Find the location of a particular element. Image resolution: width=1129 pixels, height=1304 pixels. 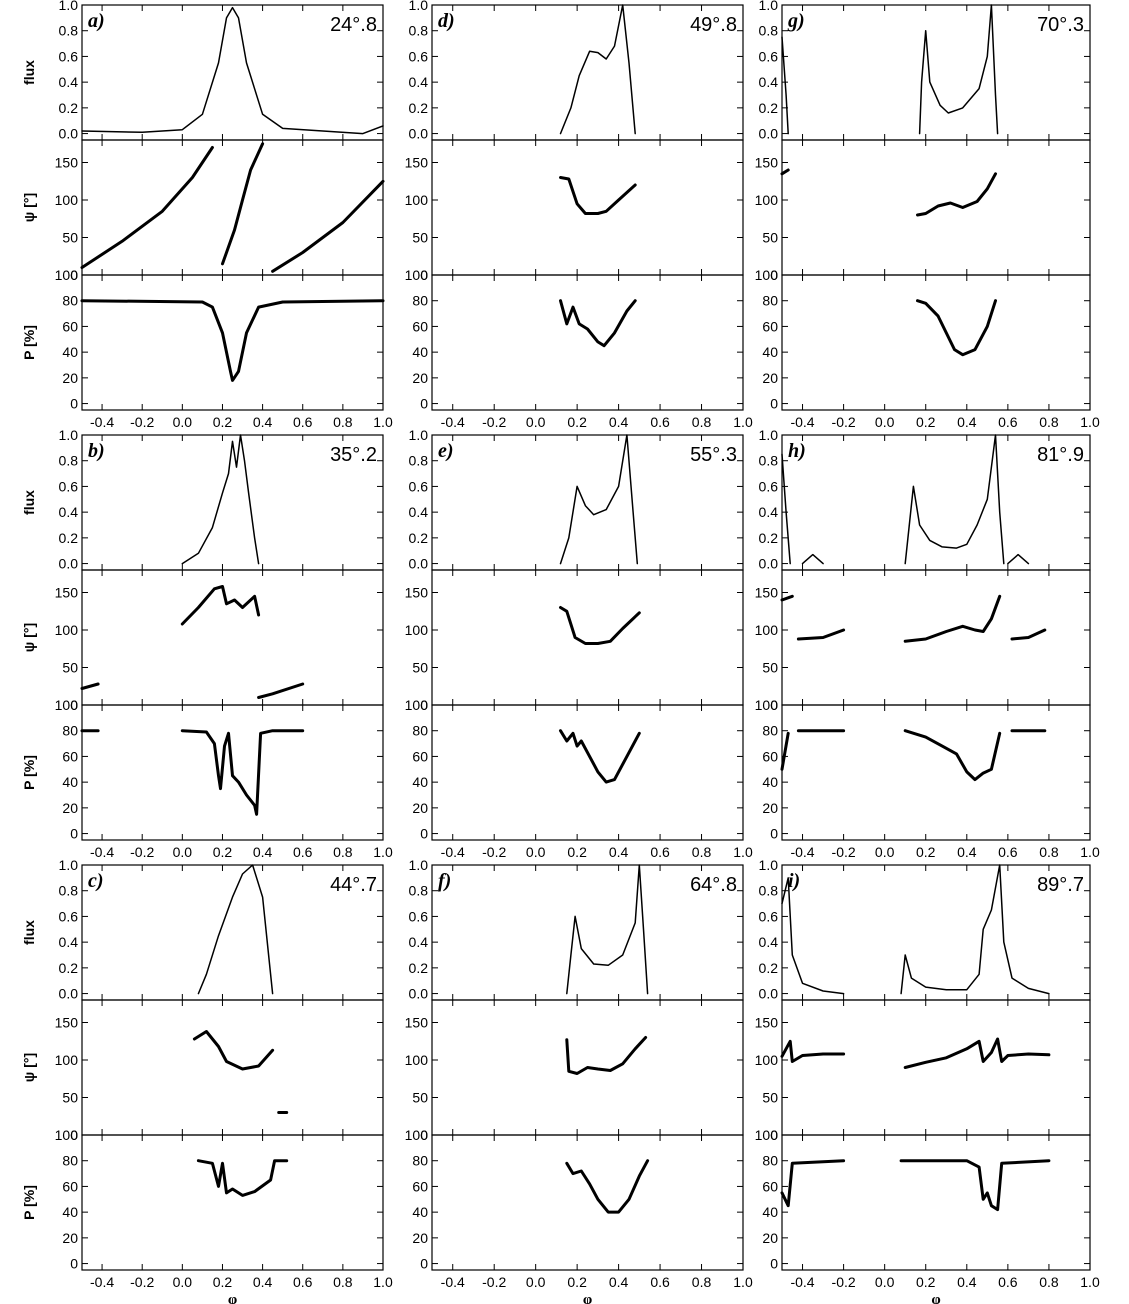

x-tick-label: 0.4 is located at coordinates (263, 422).